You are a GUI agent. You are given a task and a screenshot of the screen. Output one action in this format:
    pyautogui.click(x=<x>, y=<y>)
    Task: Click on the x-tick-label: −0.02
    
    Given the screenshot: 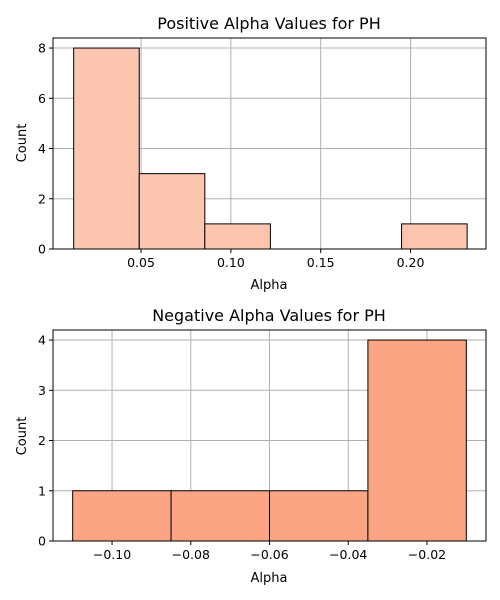 What is the action you would take?
    pyautogui.click(x=427, y=554)
    